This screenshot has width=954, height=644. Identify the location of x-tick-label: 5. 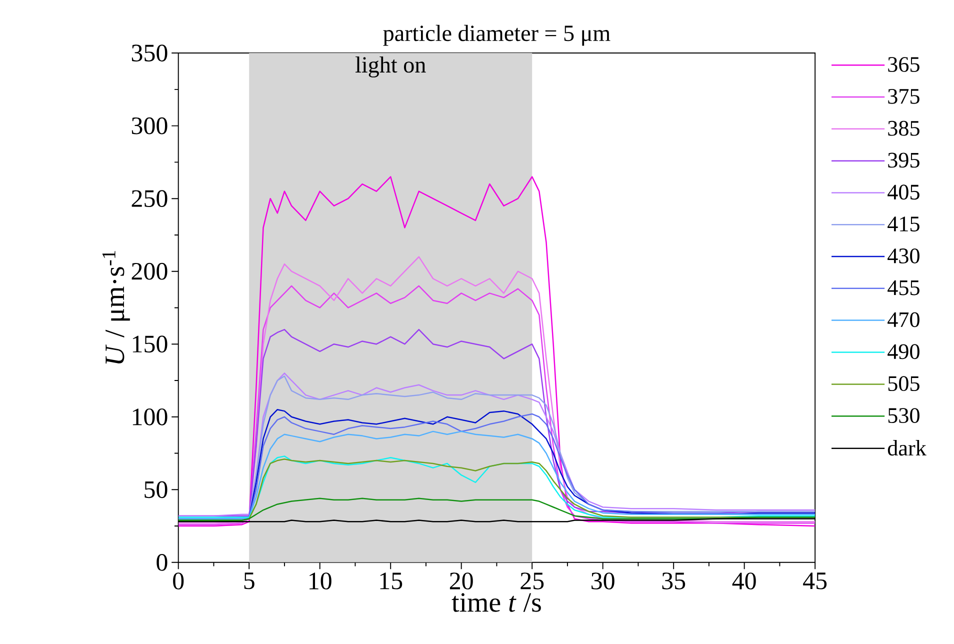
(249, 580).